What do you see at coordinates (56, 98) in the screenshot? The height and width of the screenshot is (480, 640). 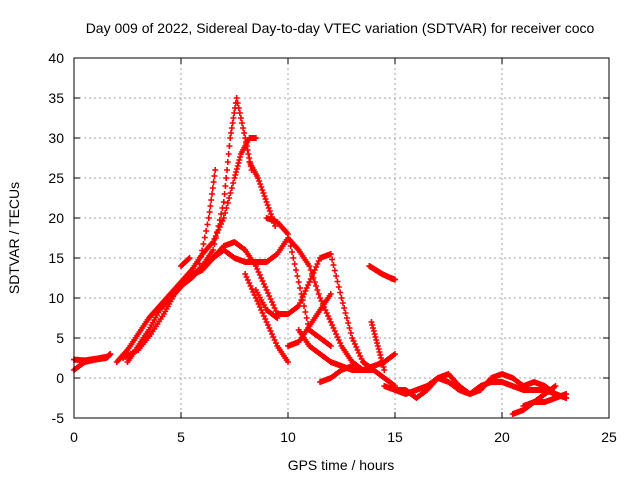 I see `y-tick-label: 35` at bounding box center [56, 98].